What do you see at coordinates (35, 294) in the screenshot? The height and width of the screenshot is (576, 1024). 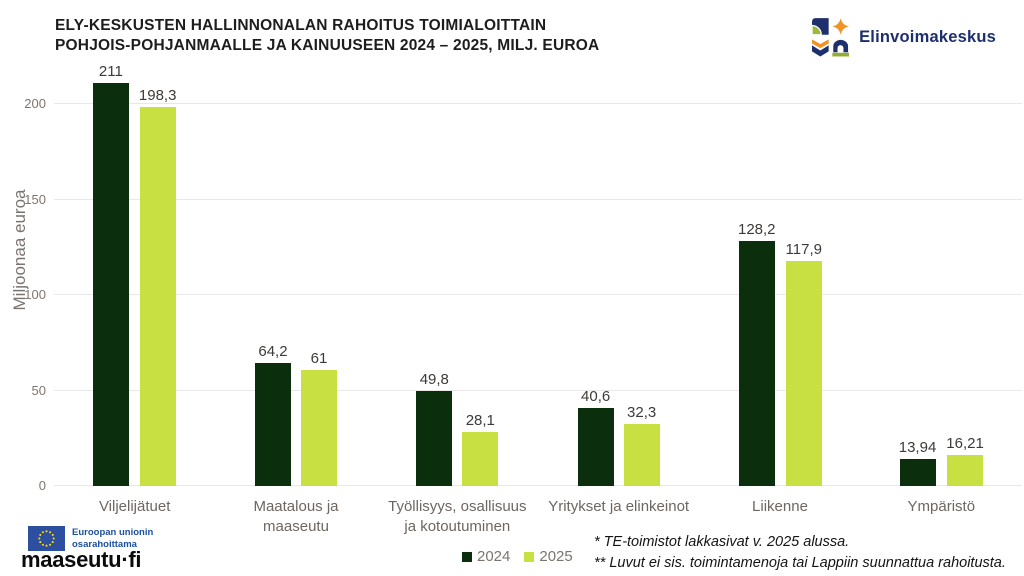 I see `y-axis-tick: 100` at bounding box center [35, 294].